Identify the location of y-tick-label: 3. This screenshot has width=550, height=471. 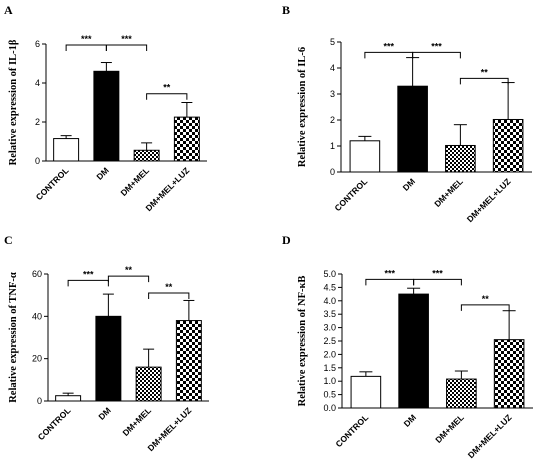
(332, 94).